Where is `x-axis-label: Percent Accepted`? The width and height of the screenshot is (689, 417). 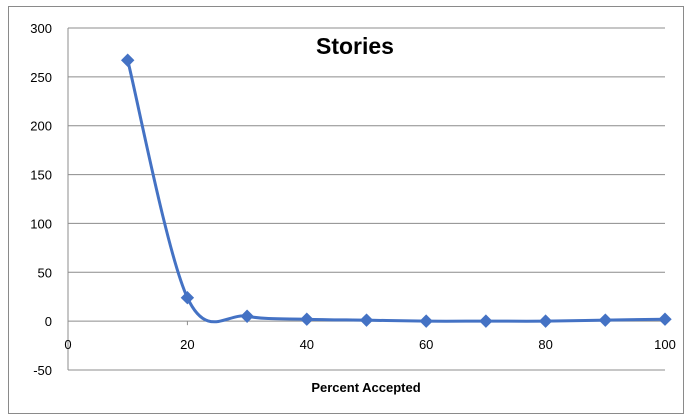
x-axis-label: Percent Accepted is located at coordinates (365, 387).